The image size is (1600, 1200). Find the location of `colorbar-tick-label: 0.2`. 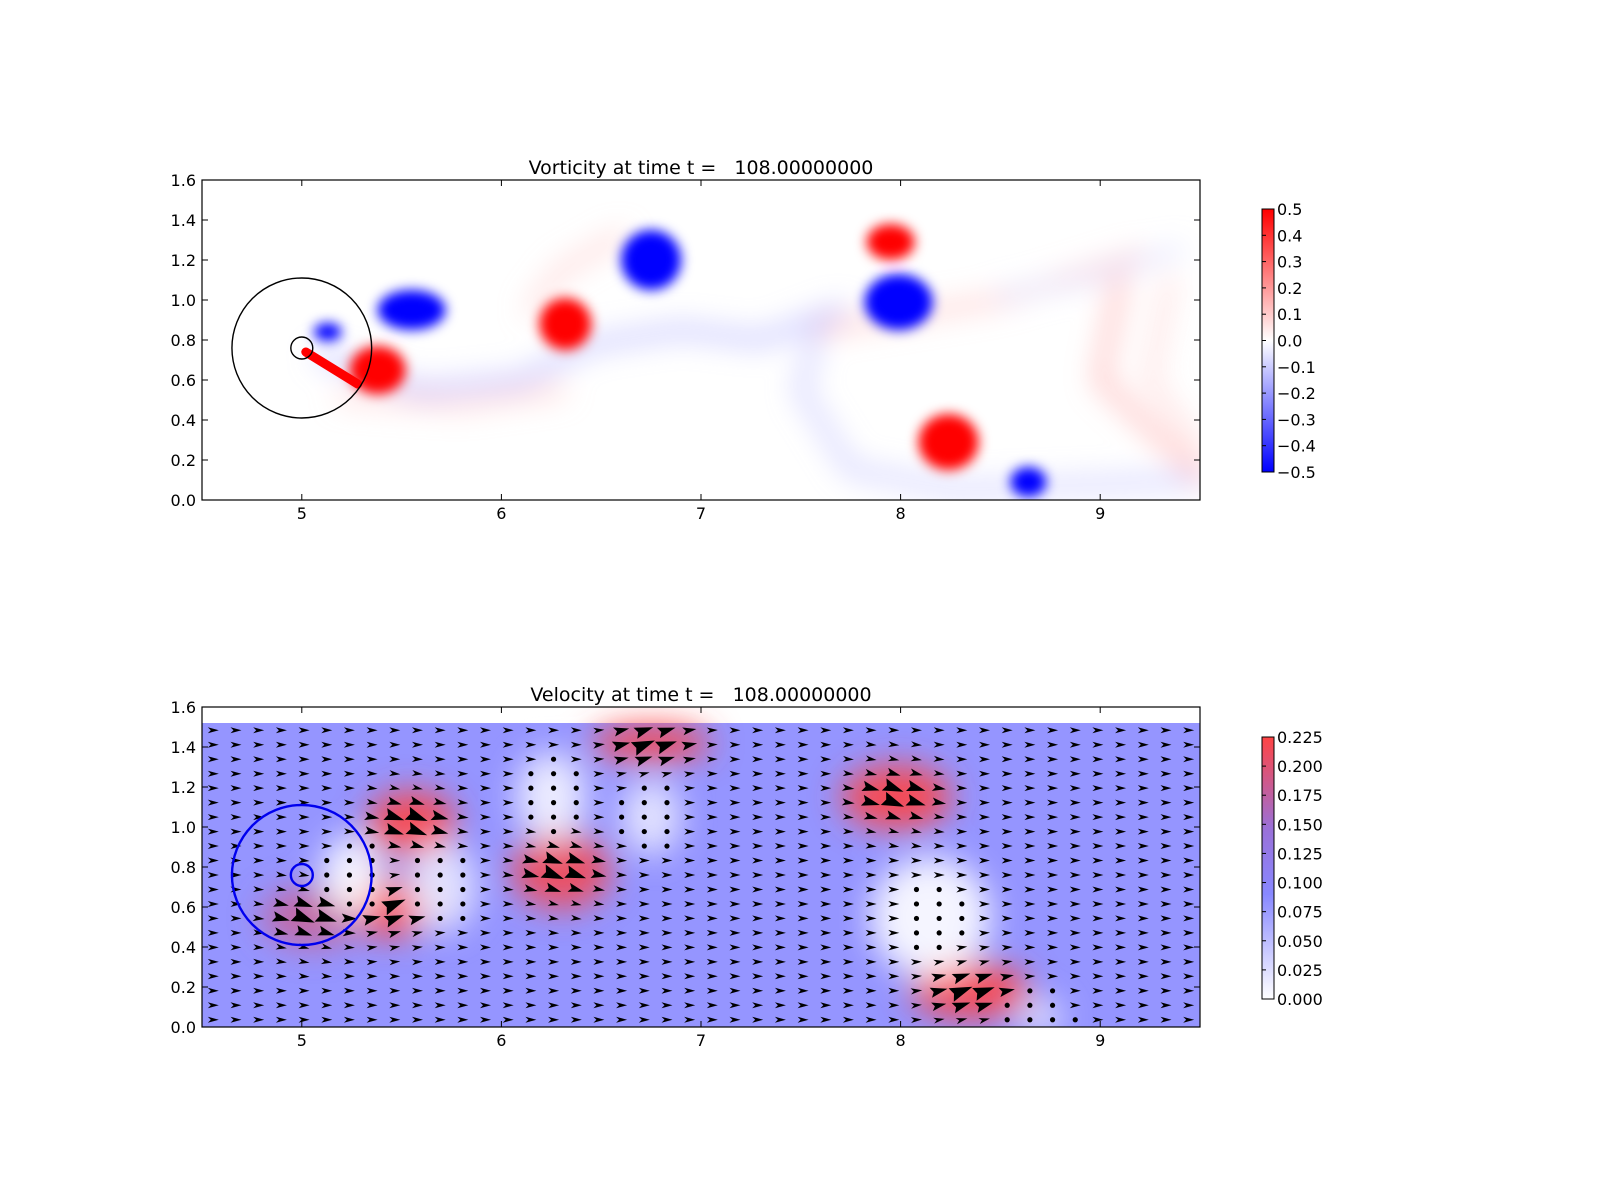

colorbar-tick-label: 0.2 is located at coordinates (1289, 288).